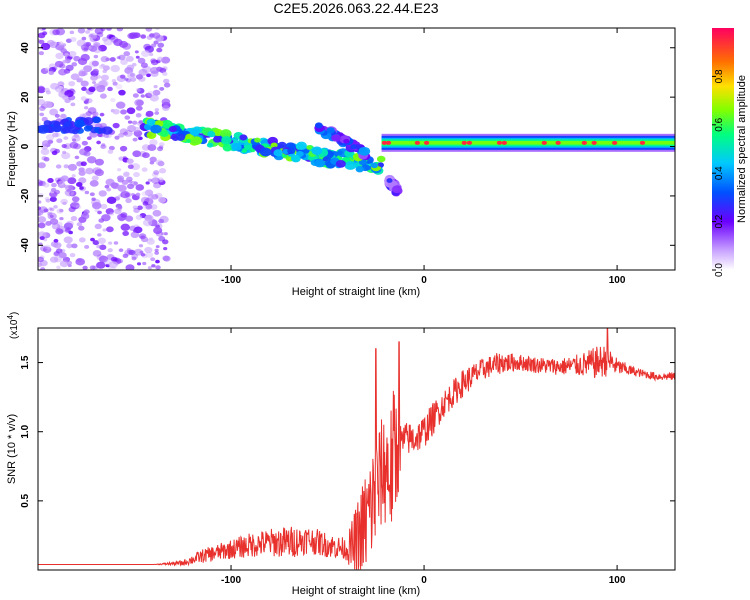  I want to click on y-tick-label: 0, so click(25, 146).